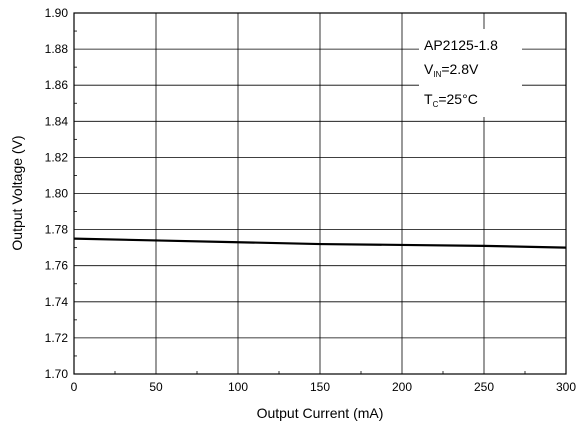 The width and height of the screenshot is (578, 431). Describe the element at coordinates (57, 85) in the screenshot. I see `y-tick-label: 1.86` at that location.